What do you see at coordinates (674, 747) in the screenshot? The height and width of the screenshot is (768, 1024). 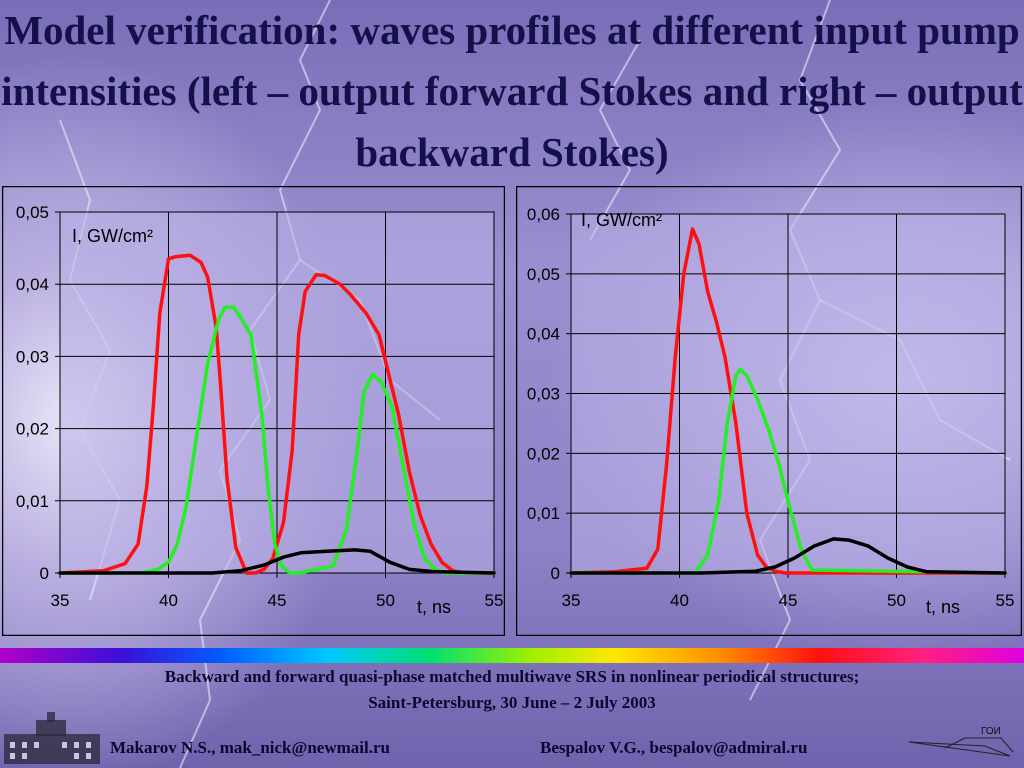 I see `author-bespalov: Bespalov V.G., bespalov@admiral.ru` at bounding box center [674, 747].